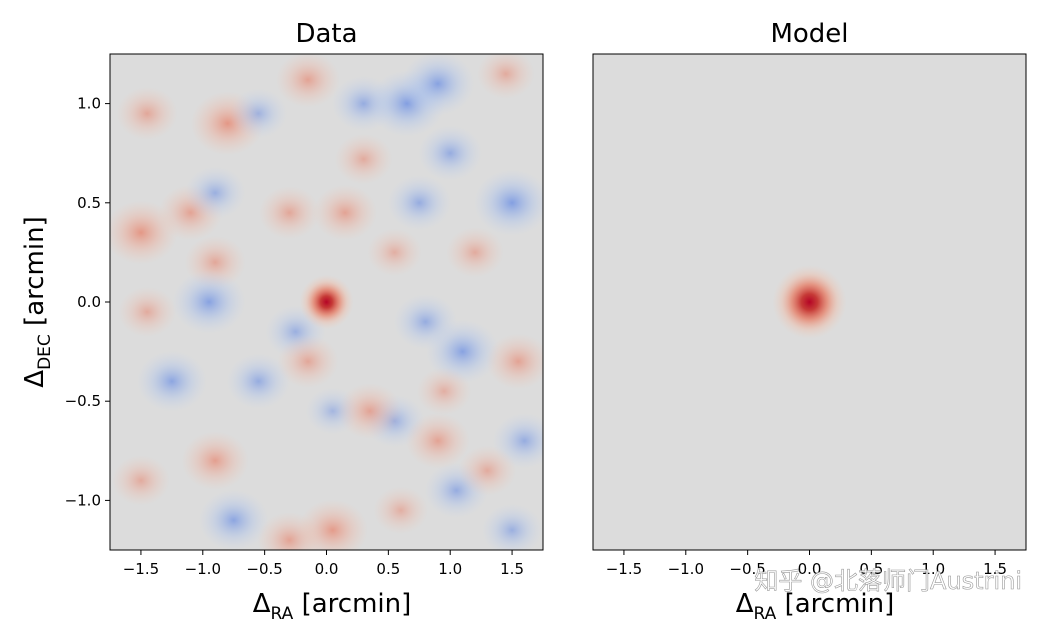 This screenshot has height=623, width=1051. I want to click on data-x-tick-label-3: 0.0, so click(327, 569).